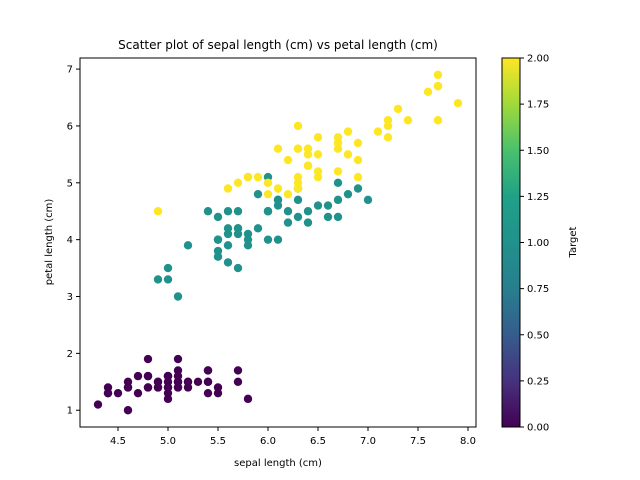 This screenshot has width=640, height=480. What do you see at coordinates (538, 289) in the screenshot?
I see `colorbar-tick-label: 0.75` at bounding box center [538, 289].